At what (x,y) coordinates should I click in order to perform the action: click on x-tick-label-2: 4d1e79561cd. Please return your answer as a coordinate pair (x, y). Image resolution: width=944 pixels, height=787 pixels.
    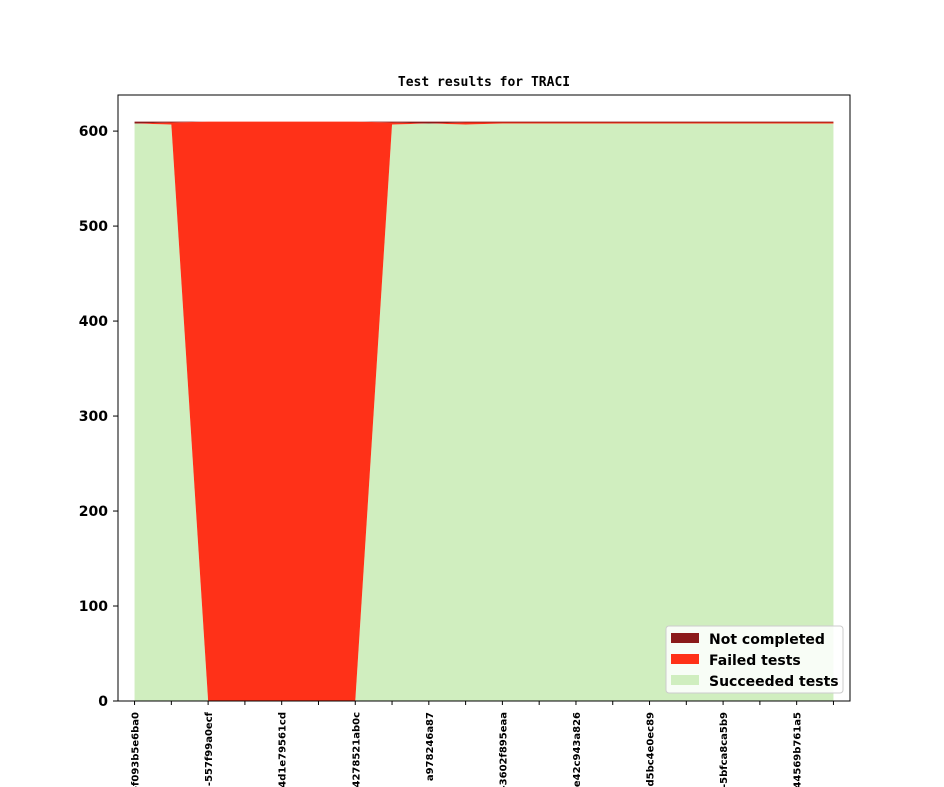
    Looking at the image, I should click on (283, 749).